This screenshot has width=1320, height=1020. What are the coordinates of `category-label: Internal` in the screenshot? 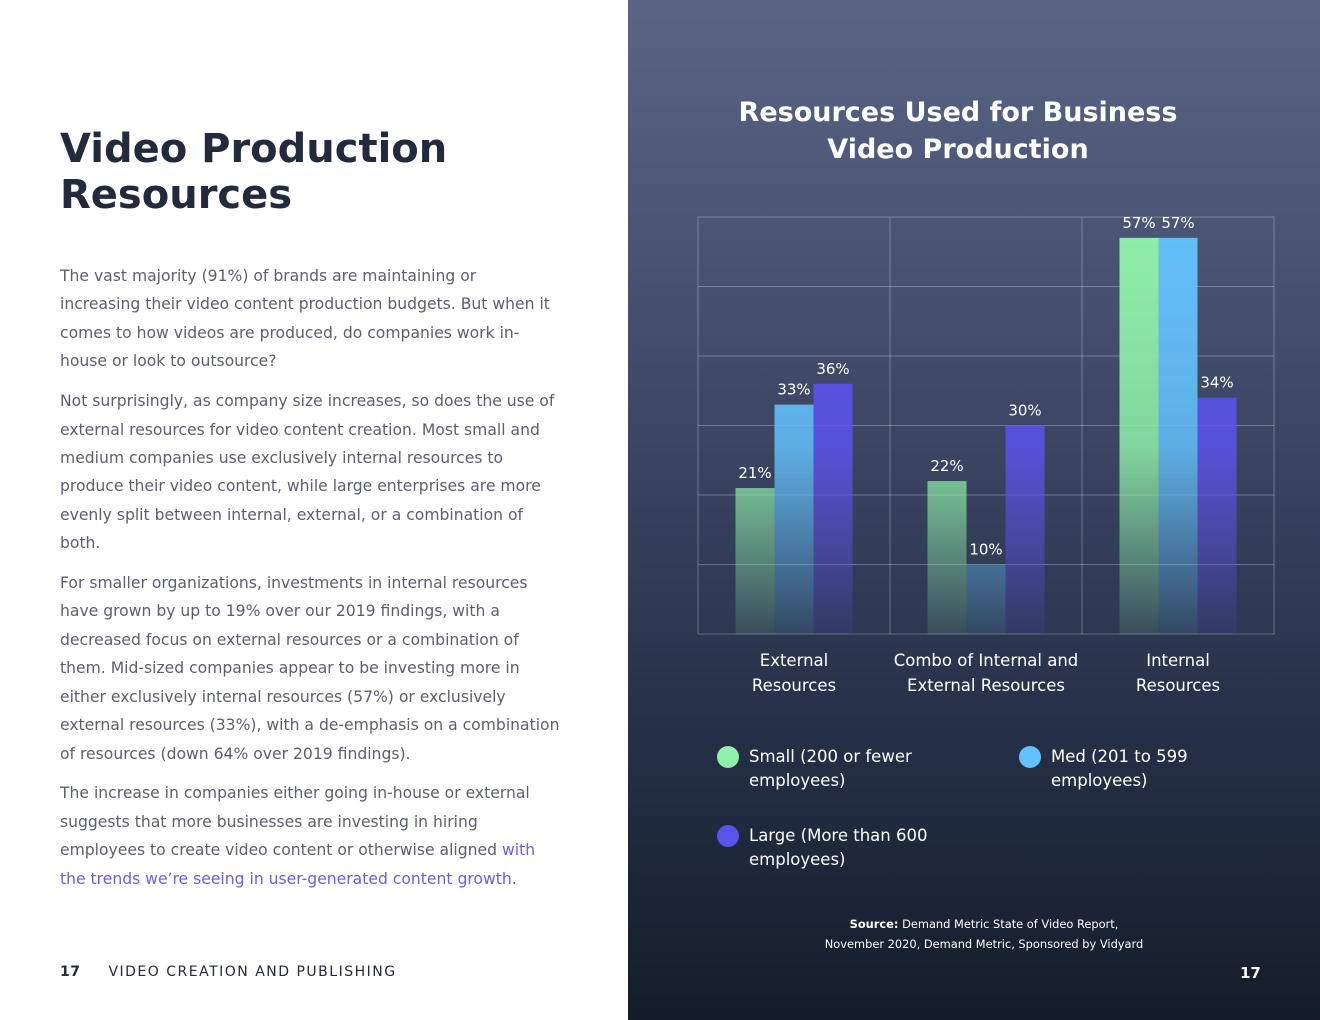 It's located at (1178, 660).